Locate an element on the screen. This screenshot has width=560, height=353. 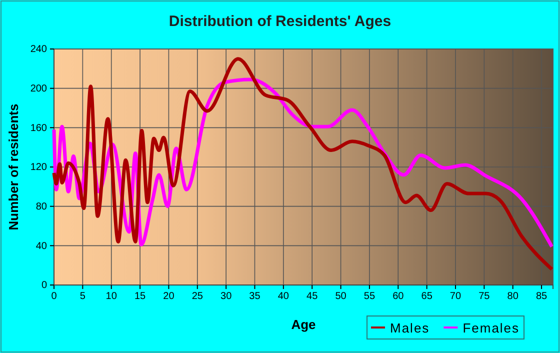
x-tick-label: 5 is located at coordinates (83, 296).